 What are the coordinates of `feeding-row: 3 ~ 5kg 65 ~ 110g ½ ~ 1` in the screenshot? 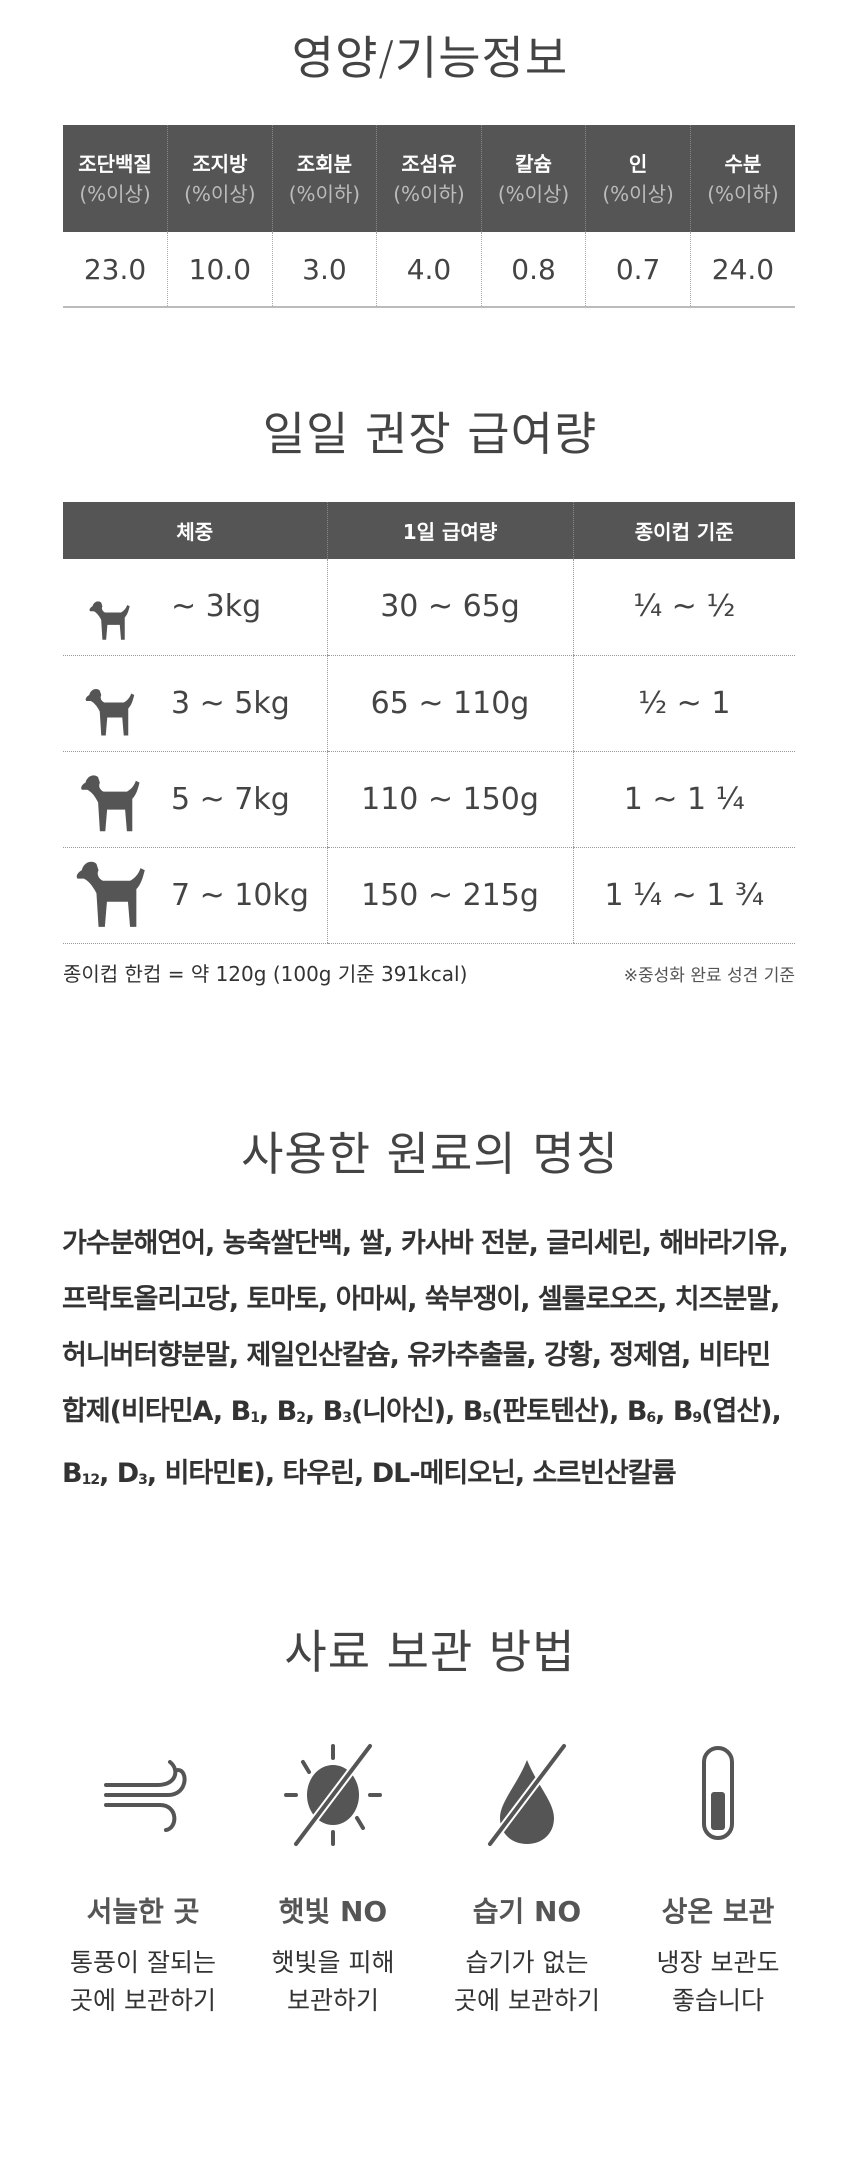 It's located at (429, 703).